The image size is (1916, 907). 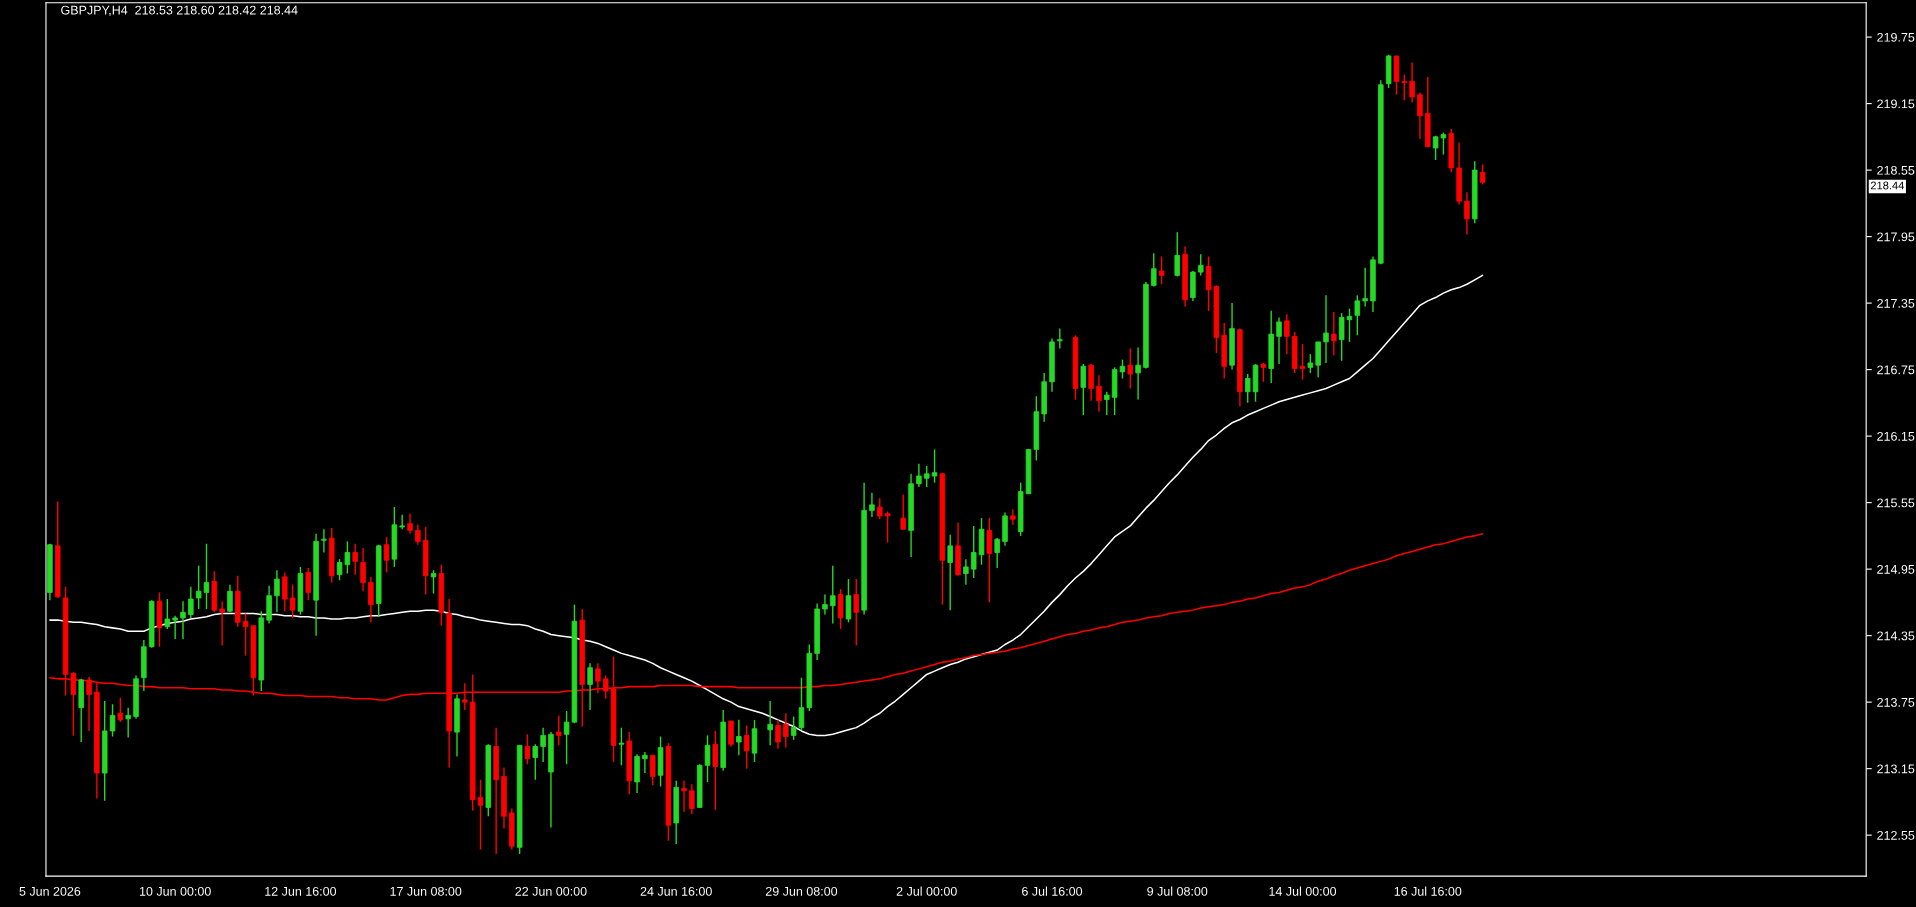 What do you see at coordinates (1887, 185) in the screenshot?
I see `text: 218.44` at bounding box center [1887, 185].